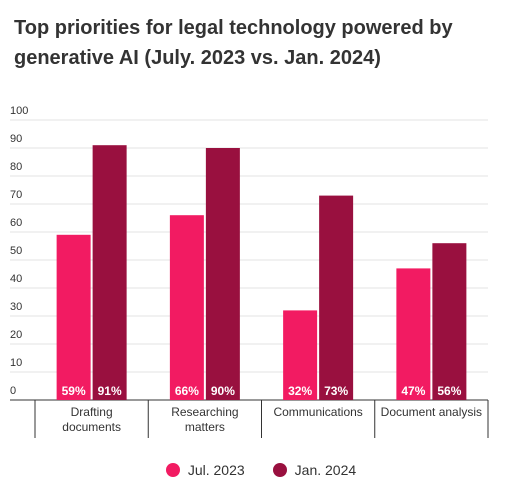 This screenshot has width=522, height=493. Describe the element at coordinates (205, 427) in the screenshot. I see `x-category-label-line: matters` at that location.